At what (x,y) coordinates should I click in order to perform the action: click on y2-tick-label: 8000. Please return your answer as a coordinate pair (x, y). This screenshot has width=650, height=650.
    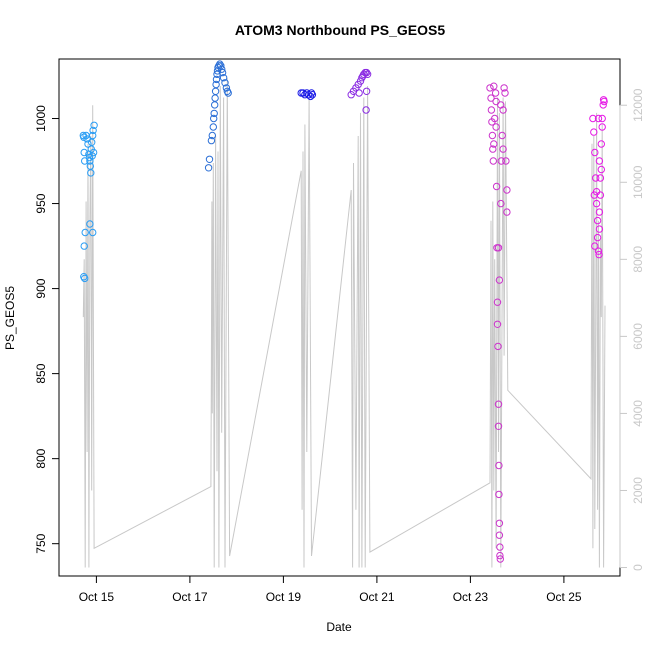
    Looking at the image, I should click on (638, 259).